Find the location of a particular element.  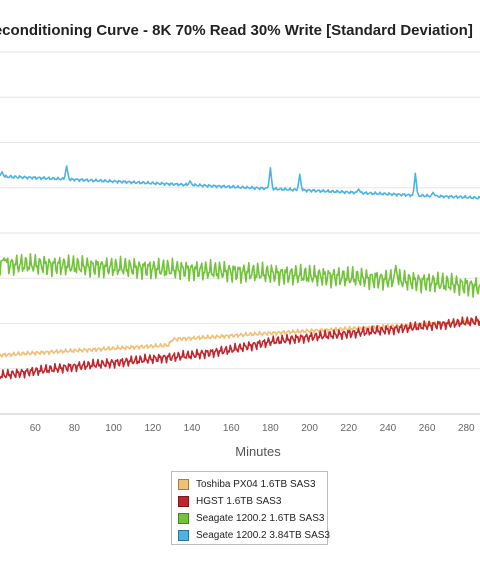

x-tick-label: 180 is located at coordinates (270, 428).